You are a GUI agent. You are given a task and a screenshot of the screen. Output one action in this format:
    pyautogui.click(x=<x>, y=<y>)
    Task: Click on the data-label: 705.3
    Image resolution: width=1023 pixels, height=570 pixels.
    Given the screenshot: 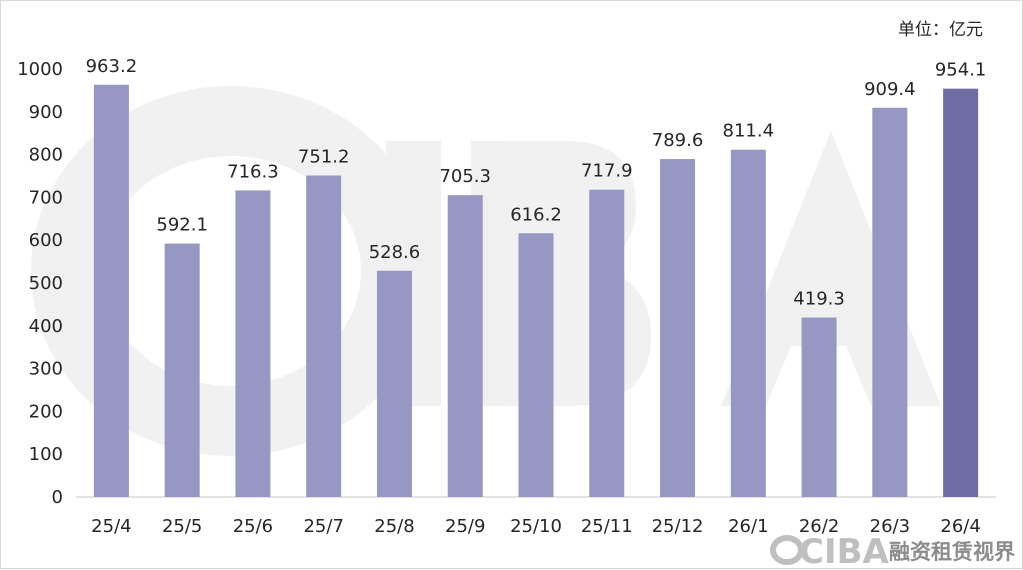 What is the action you would take?
    pyautogui.click(x=465, y=176)
    